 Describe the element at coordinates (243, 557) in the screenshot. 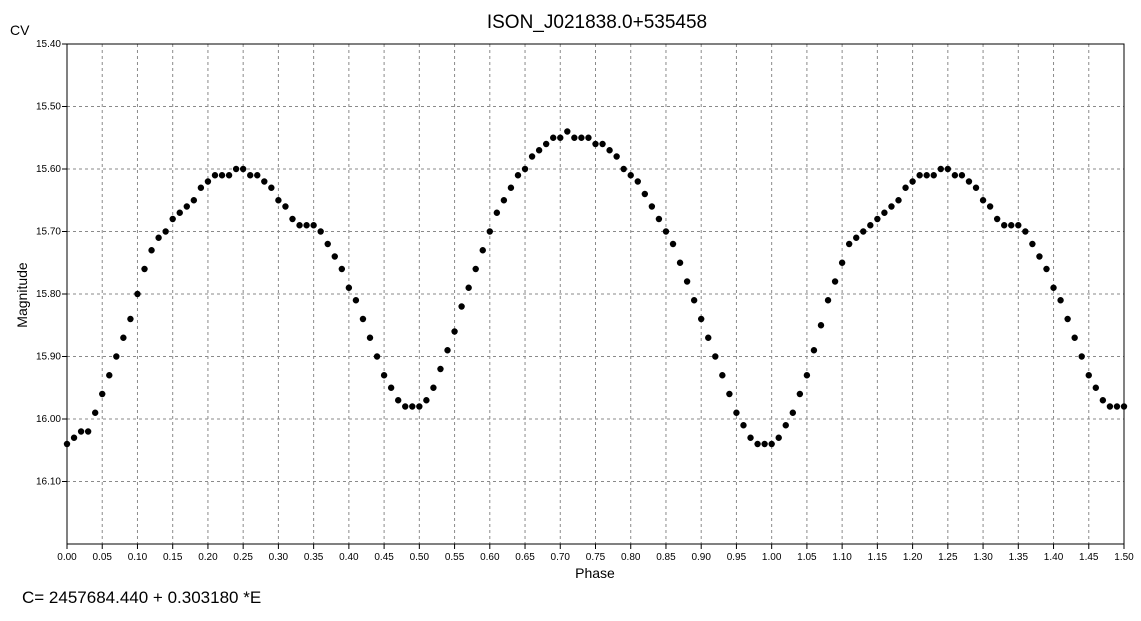

I see `x-tick-label: 0.25` at that location.